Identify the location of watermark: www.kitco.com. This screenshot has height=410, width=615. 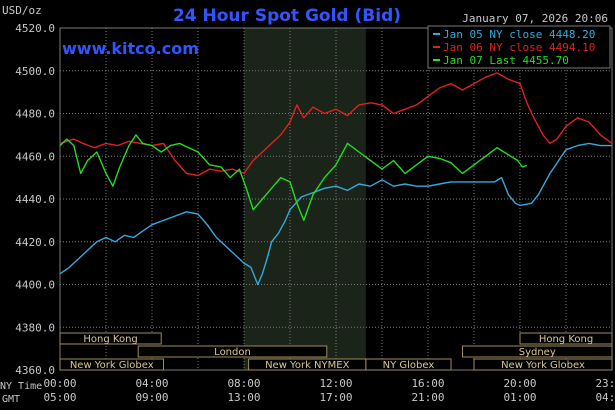
(130, 48).